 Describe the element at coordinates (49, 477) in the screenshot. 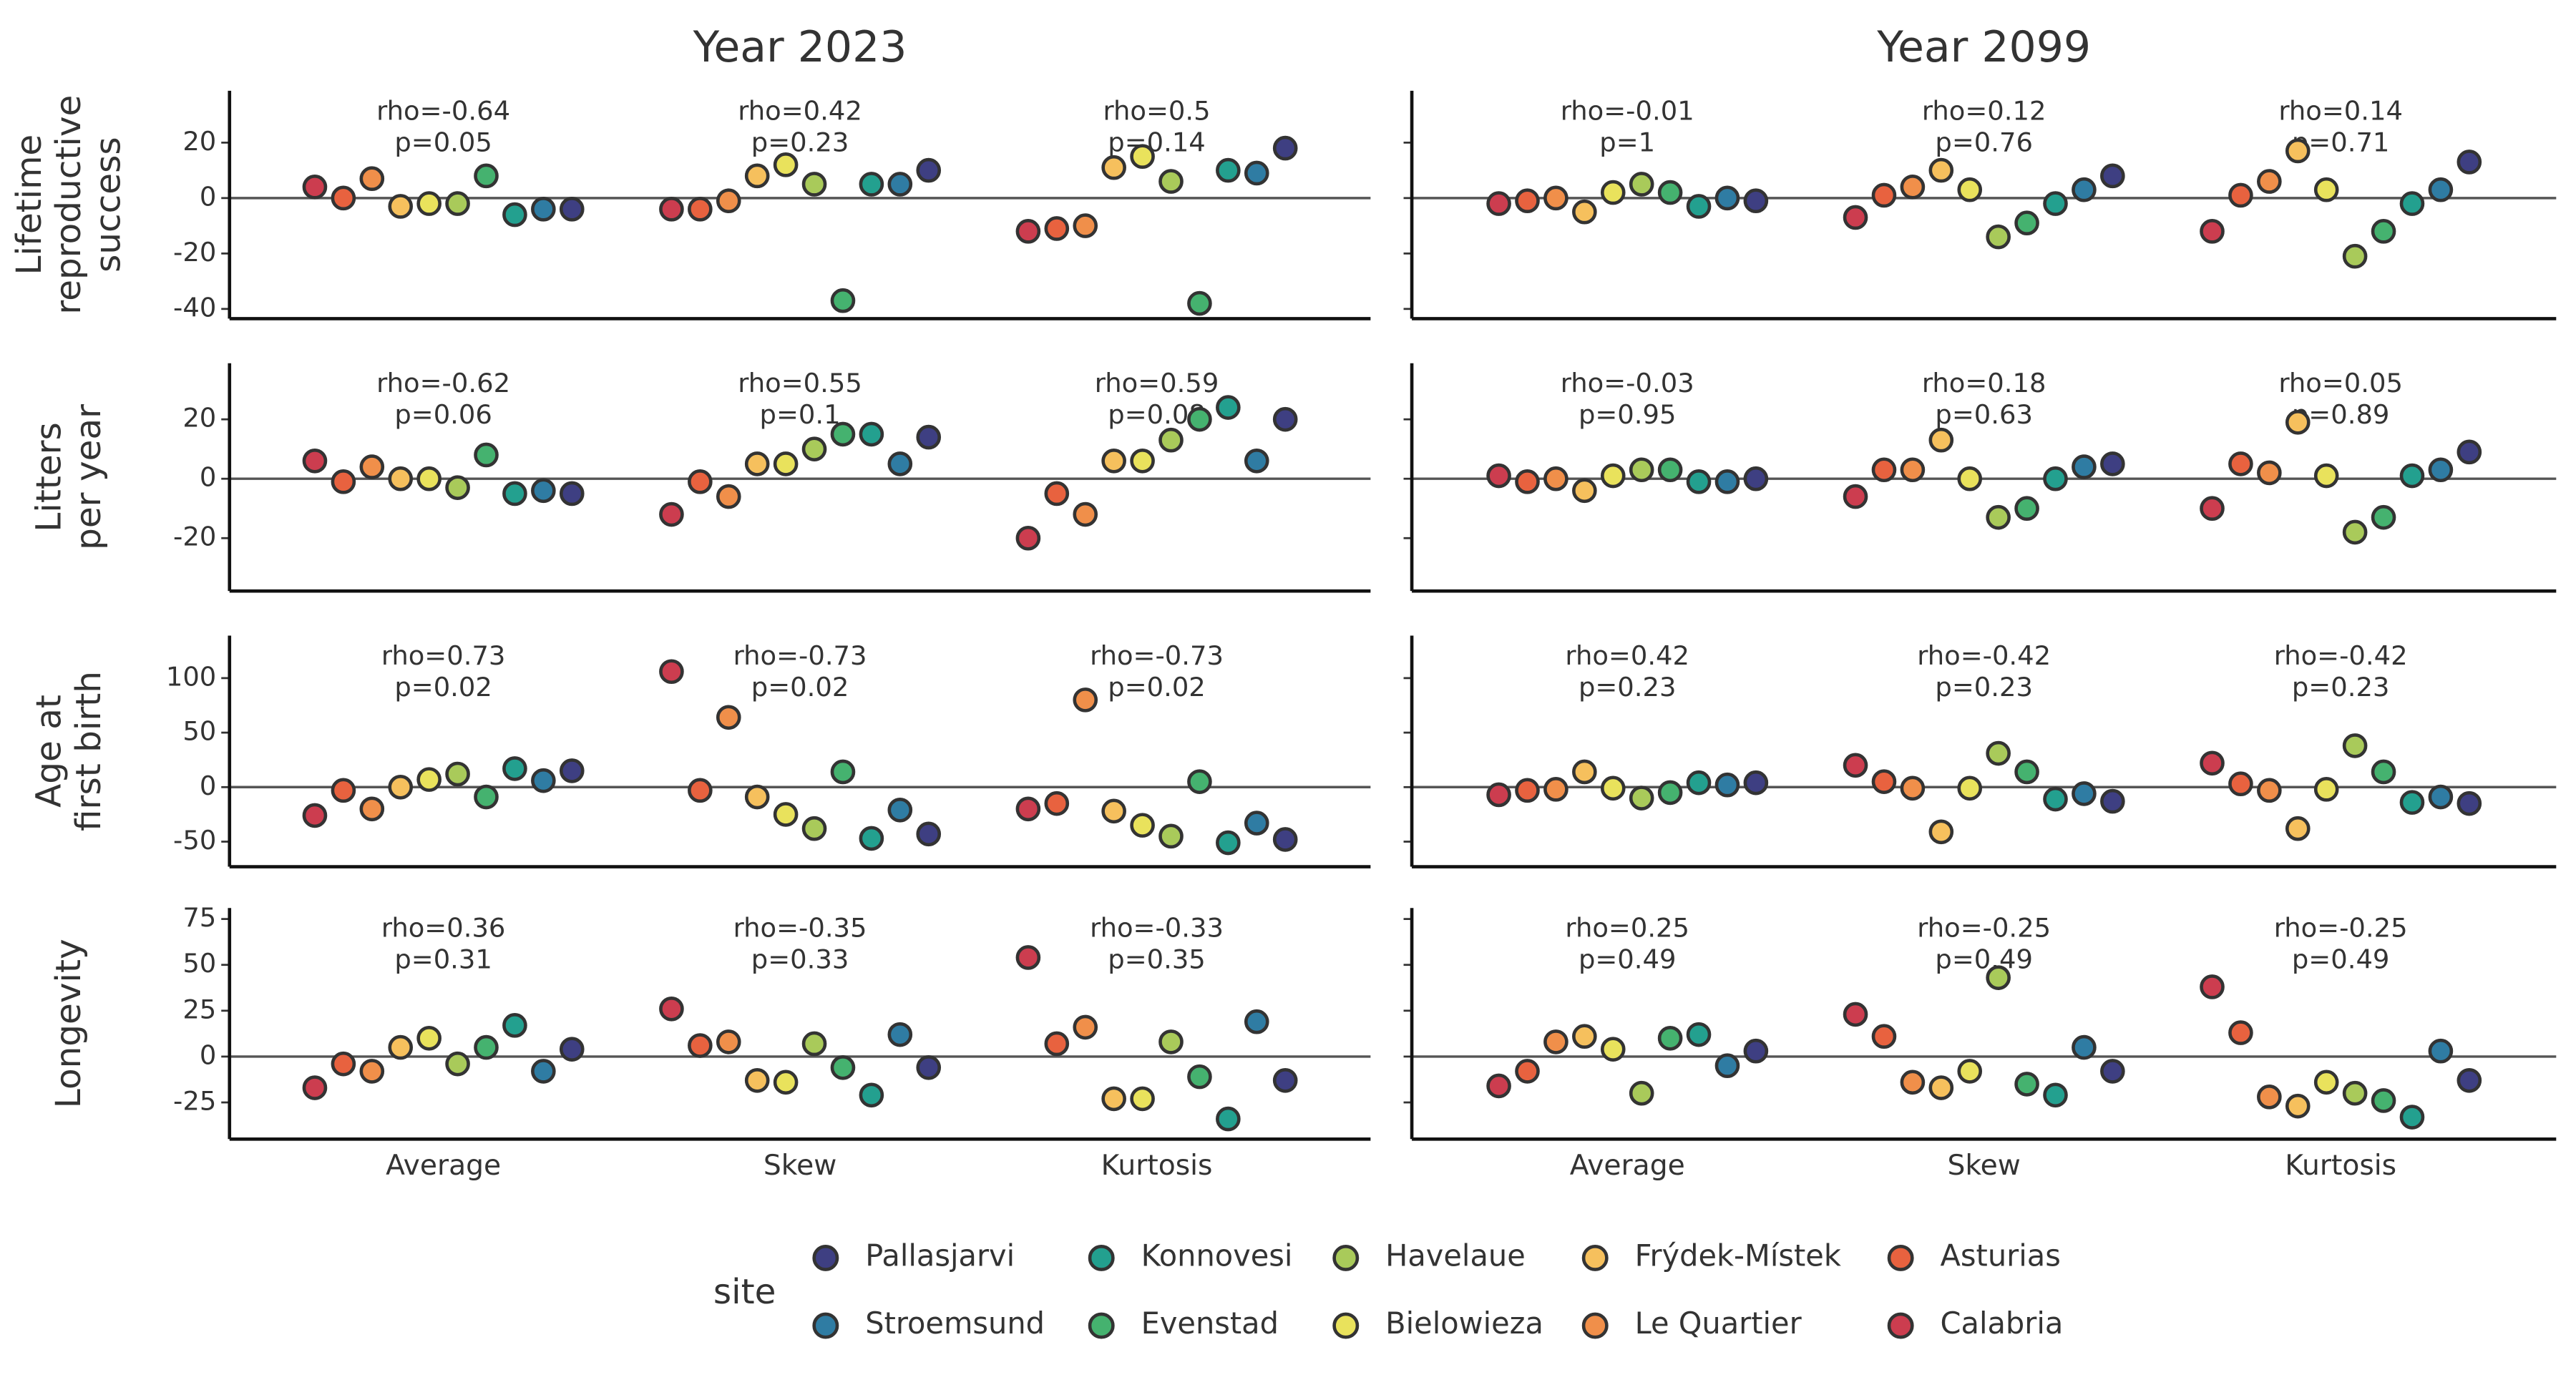

I see `row-label: Litters` at that location.